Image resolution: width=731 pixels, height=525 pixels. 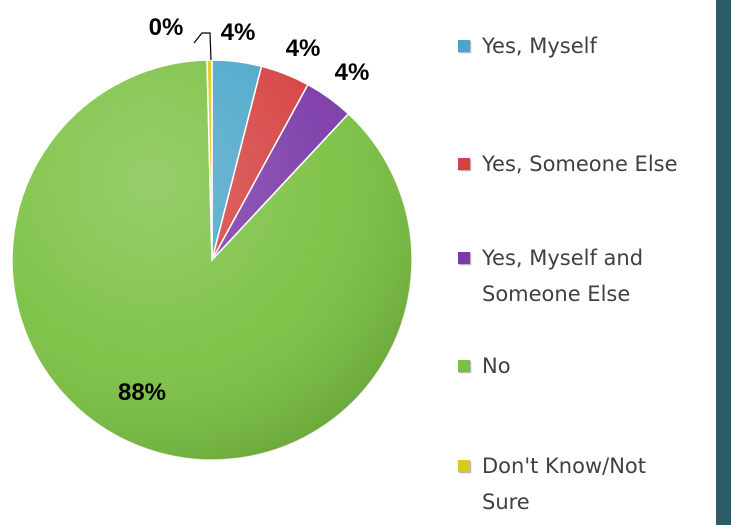 What do you see at coordinates (142, 392) in the screenshot?
I see `slice-label: 88%` at bounding box center [142, 392].